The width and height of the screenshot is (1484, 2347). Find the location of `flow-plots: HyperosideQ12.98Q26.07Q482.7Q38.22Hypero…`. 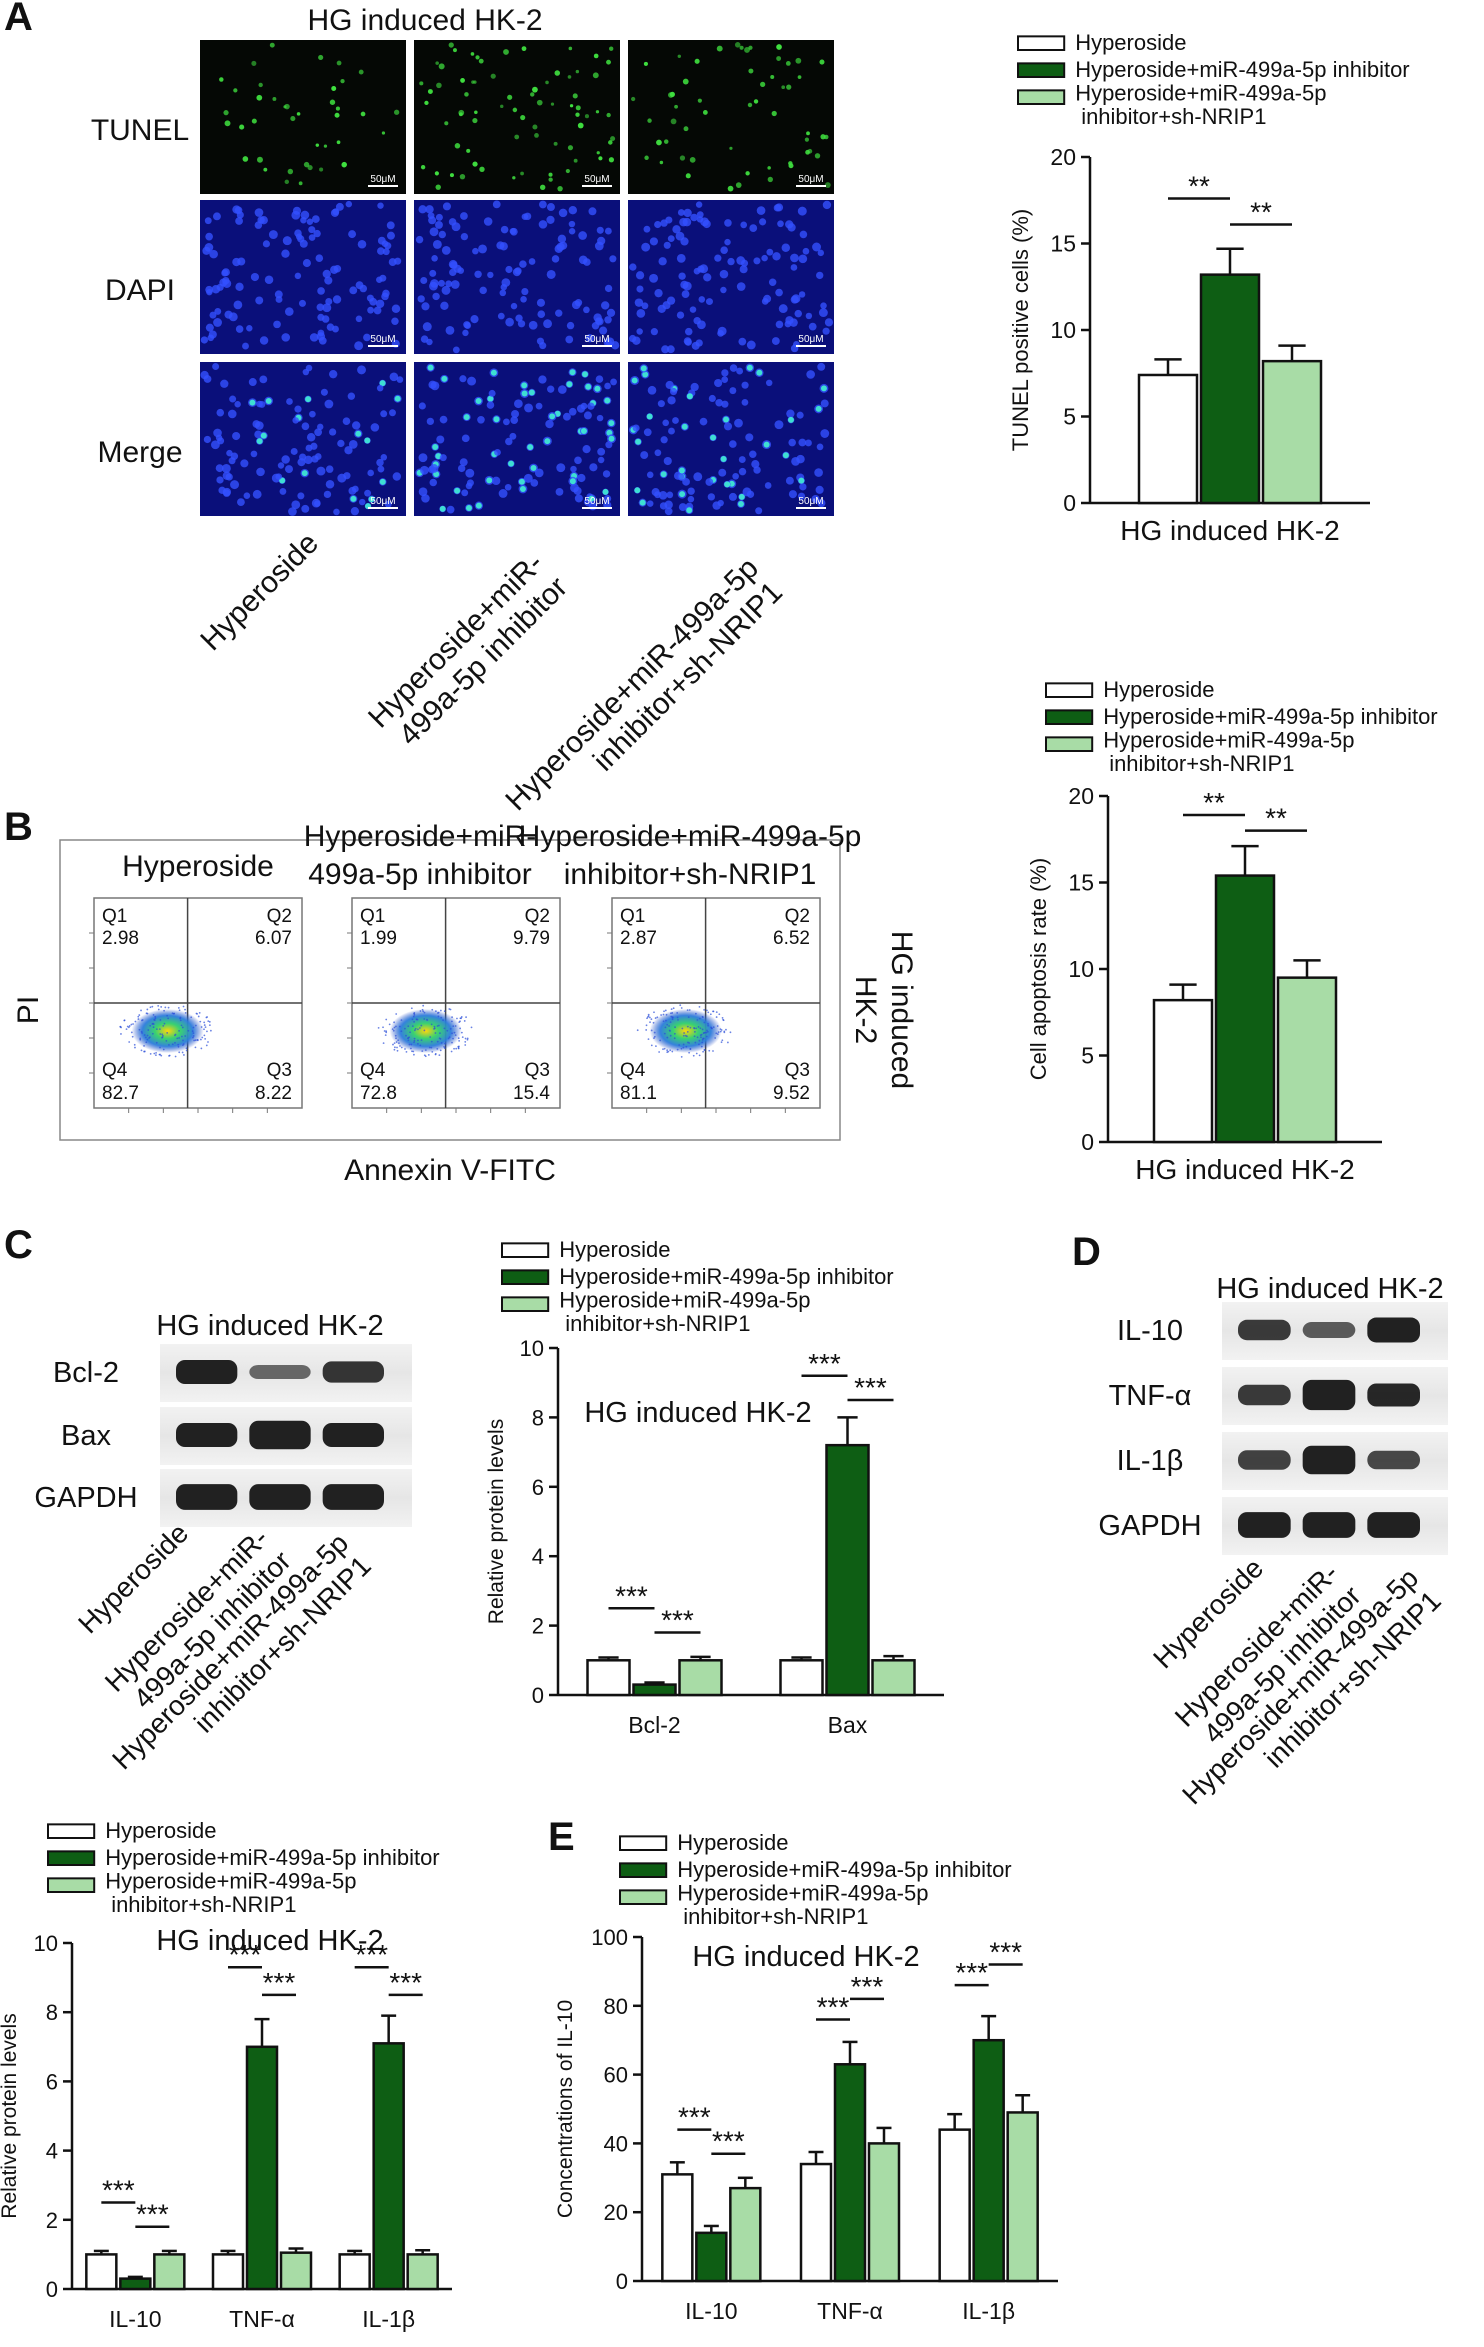

flow-plots: HyperosideQ12.98Q26.07Q482.7Q38.22Hypero… is located at coordinates (460, 980).